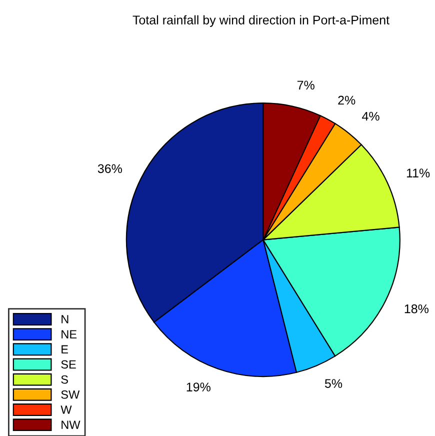 Image resolution: width=435 pixels, height=436 pixels. I want to click on legend-label: N, so click(65, 319).